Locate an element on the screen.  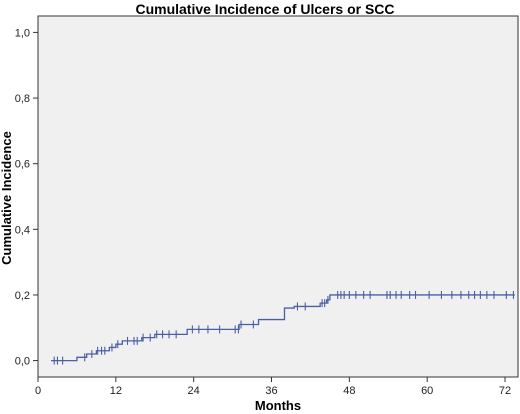
y-tick-label: 0,8 is located at coordinates (22, 99).